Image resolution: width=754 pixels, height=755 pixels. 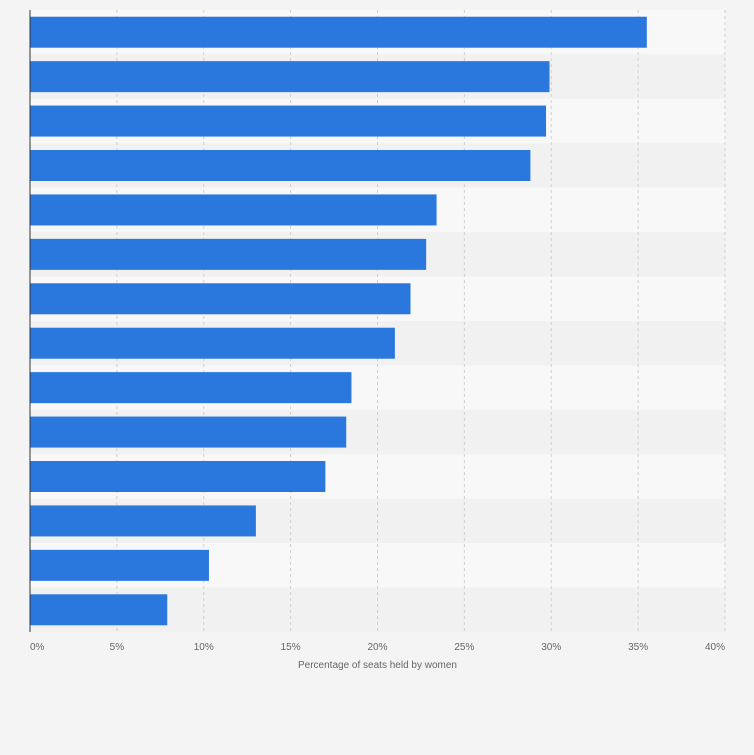 What do you see at coordinates (638, 647) in the screenshot?
I see `x-tick-label: 35%` at bounding box center [638, 647].